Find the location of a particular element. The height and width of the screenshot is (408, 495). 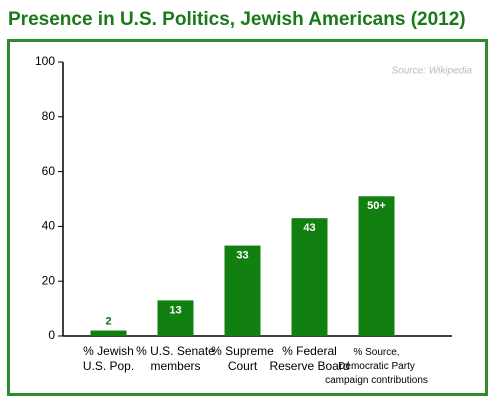

x-tick-label: % U.S. Senate members is located at coordinates (175, 358).